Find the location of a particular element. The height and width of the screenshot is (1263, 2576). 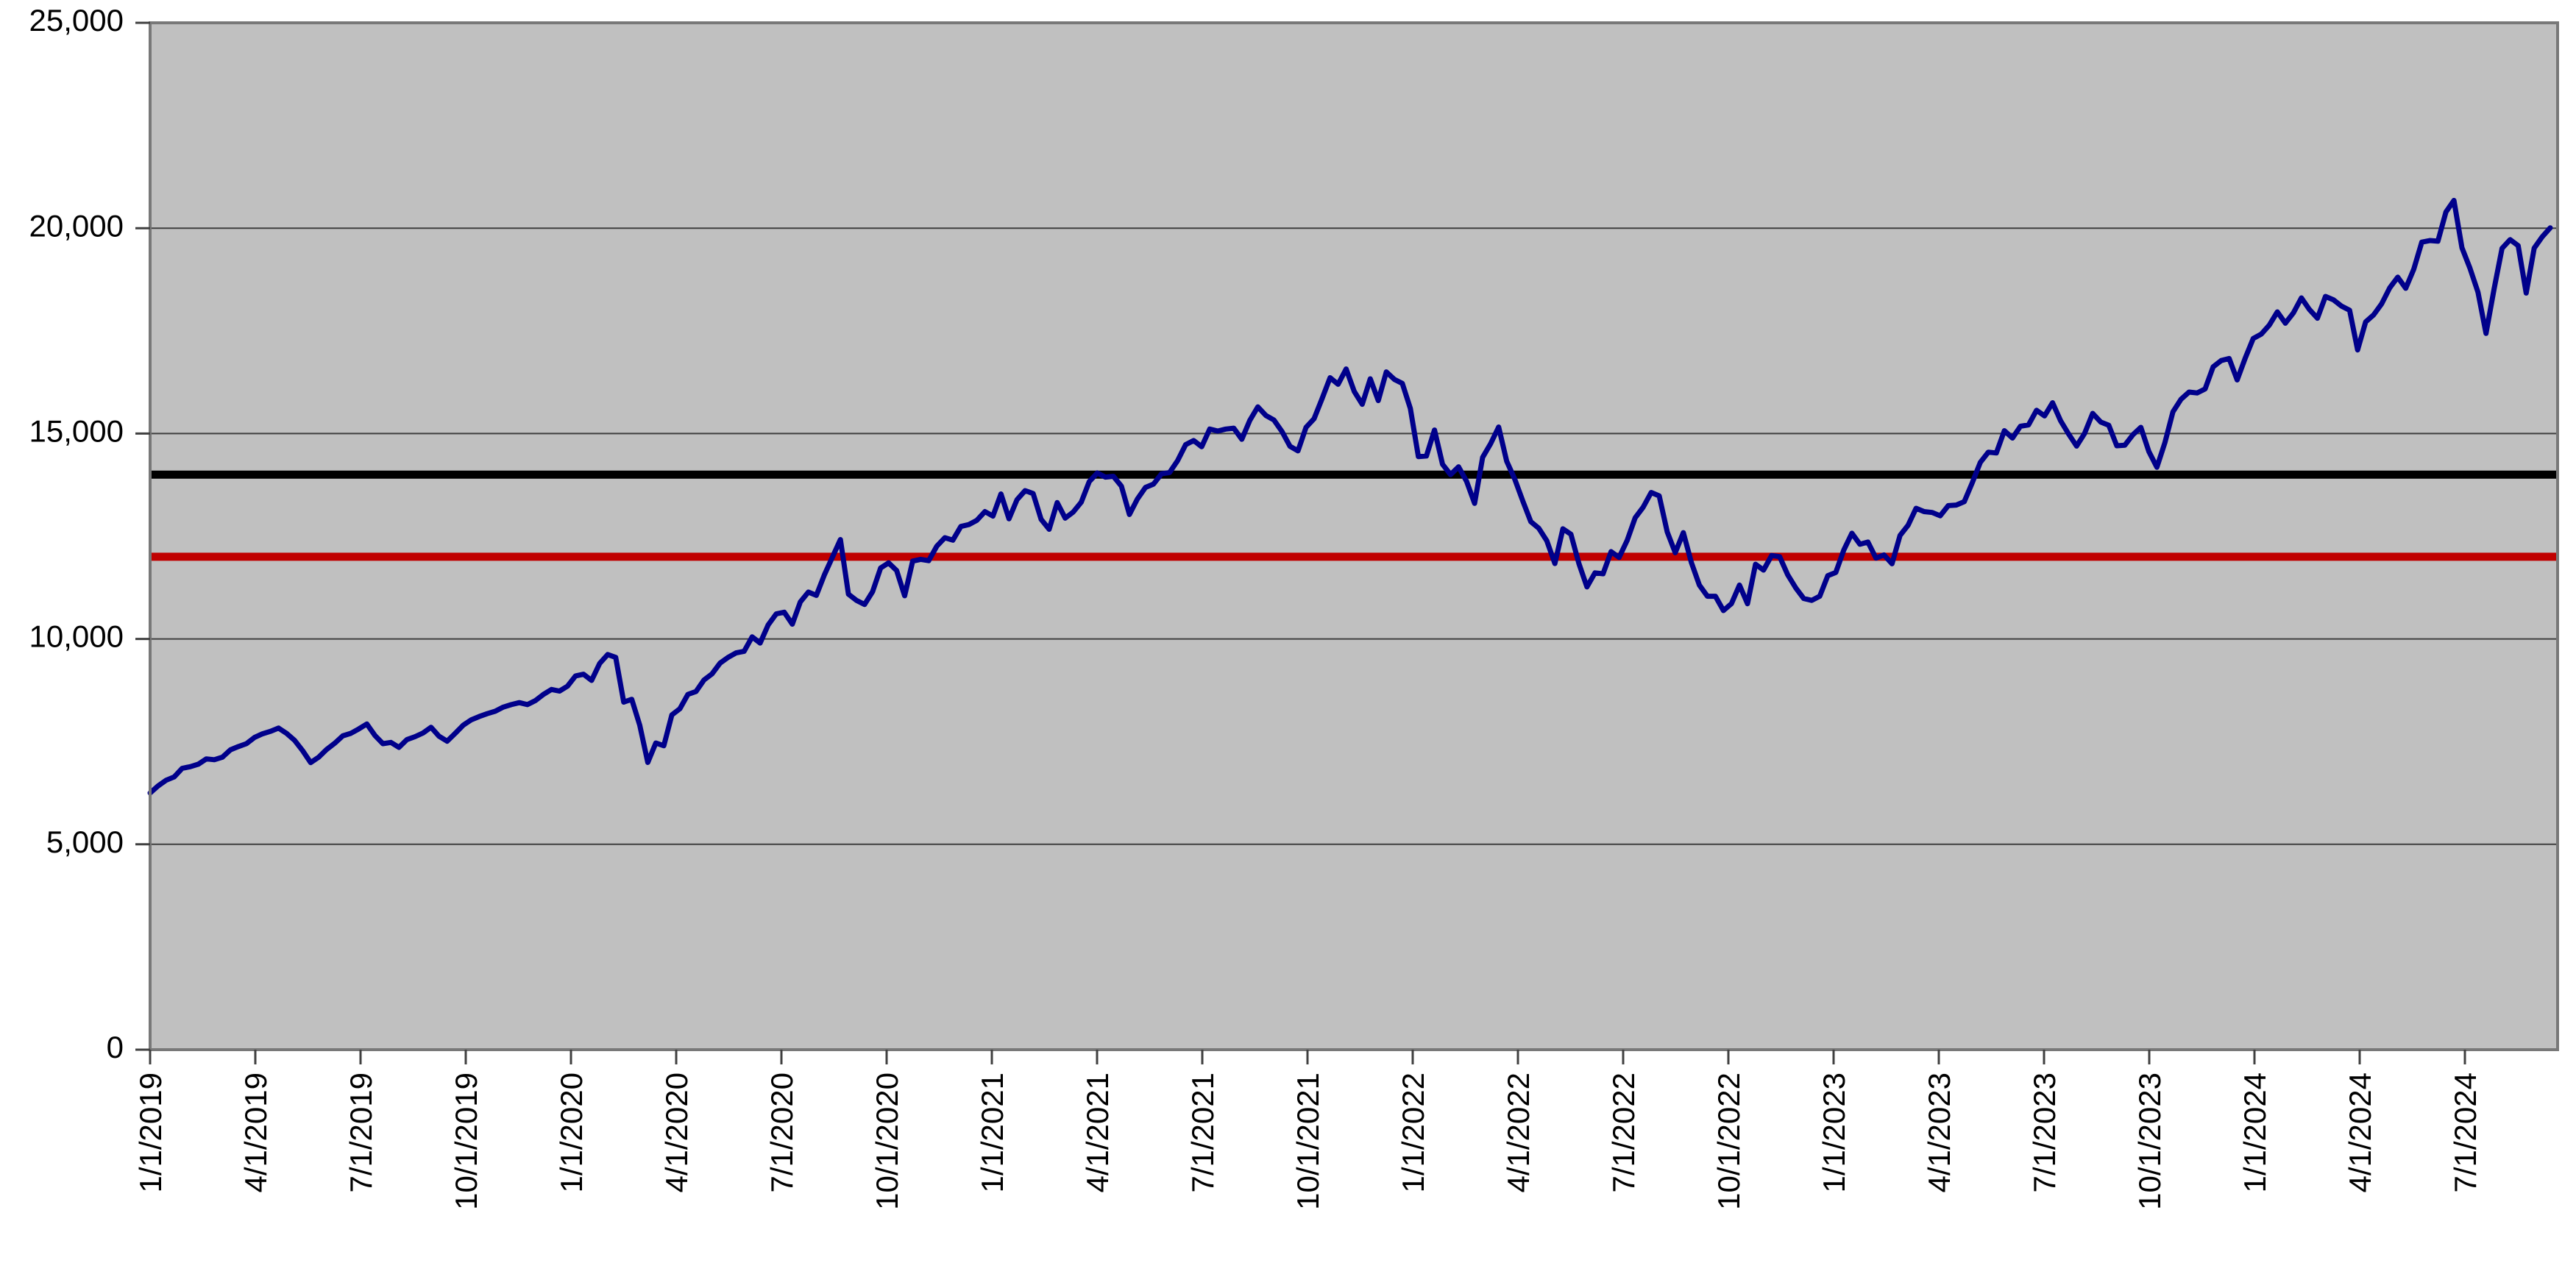

x-axis-label: 1/1/2020 is located at coordinates (571, 1132).